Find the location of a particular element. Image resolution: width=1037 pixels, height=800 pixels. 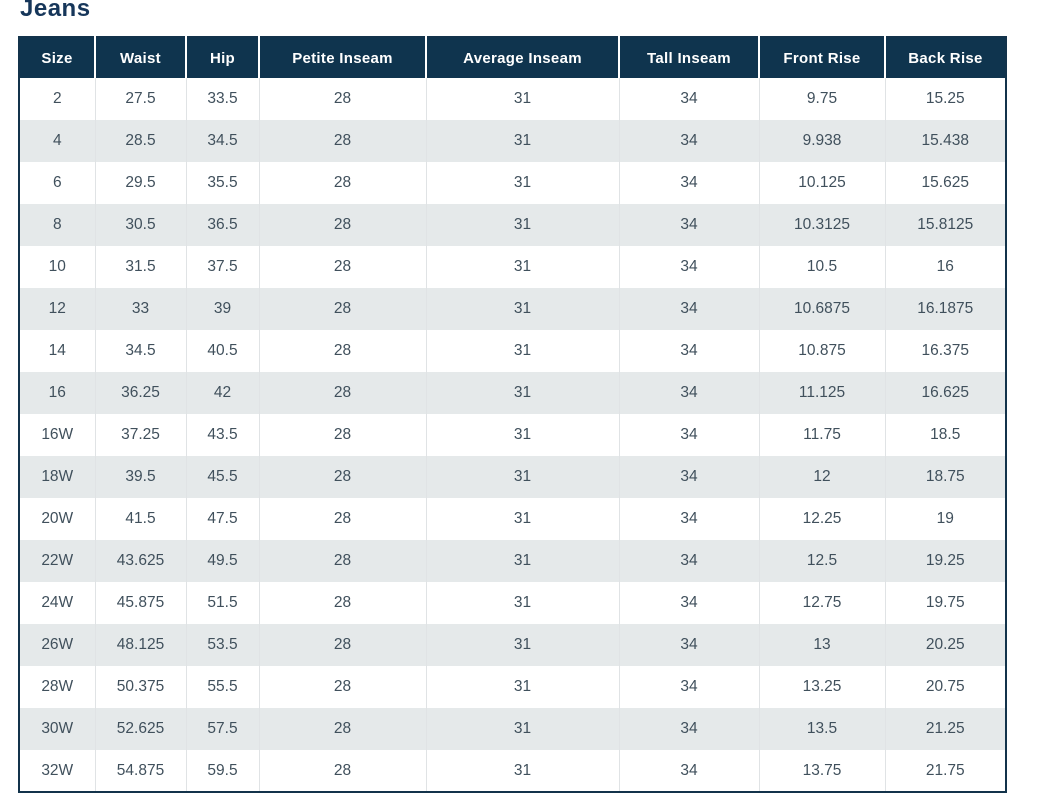

table-cell: 16.375 is located at coordinates (945, 351).